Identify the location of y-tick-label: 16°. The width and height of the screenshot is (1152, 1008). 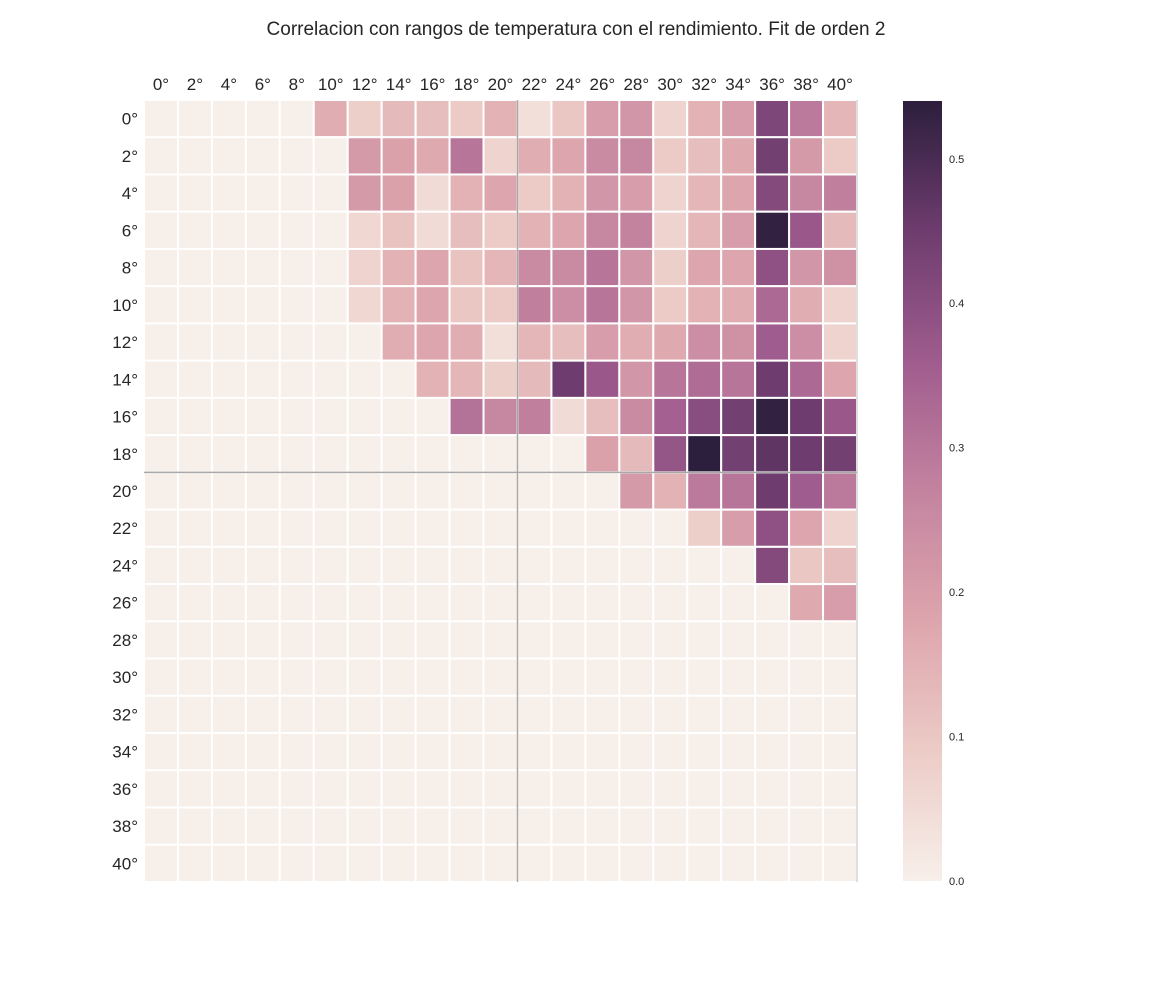
(125, 417).